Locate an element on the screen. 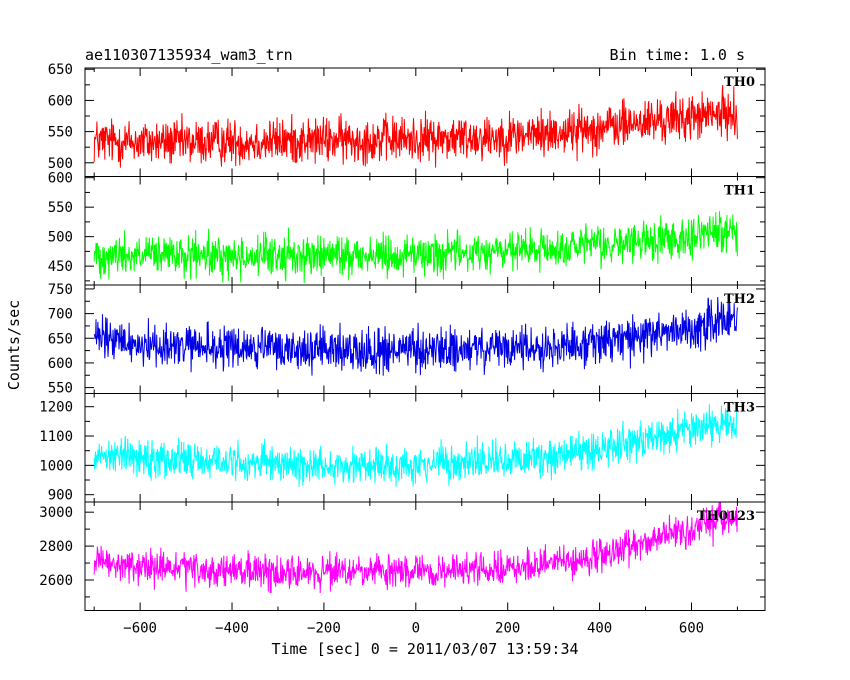  panel-th3: 900 1000 1100 1200 TH3 is located at coordinates (402, 448).